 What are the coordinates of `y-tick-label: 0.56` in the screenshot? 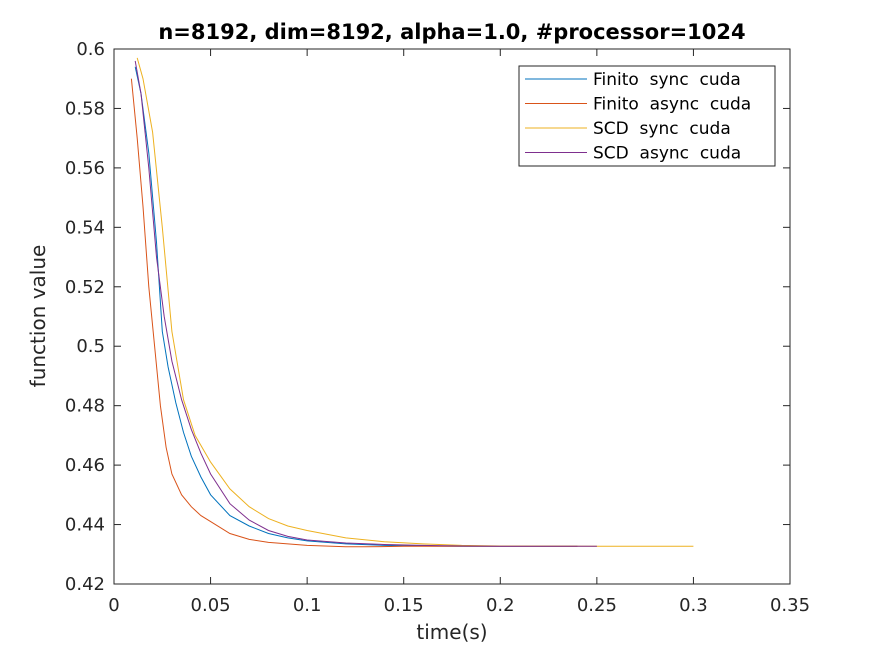 It's located at (85, 168).